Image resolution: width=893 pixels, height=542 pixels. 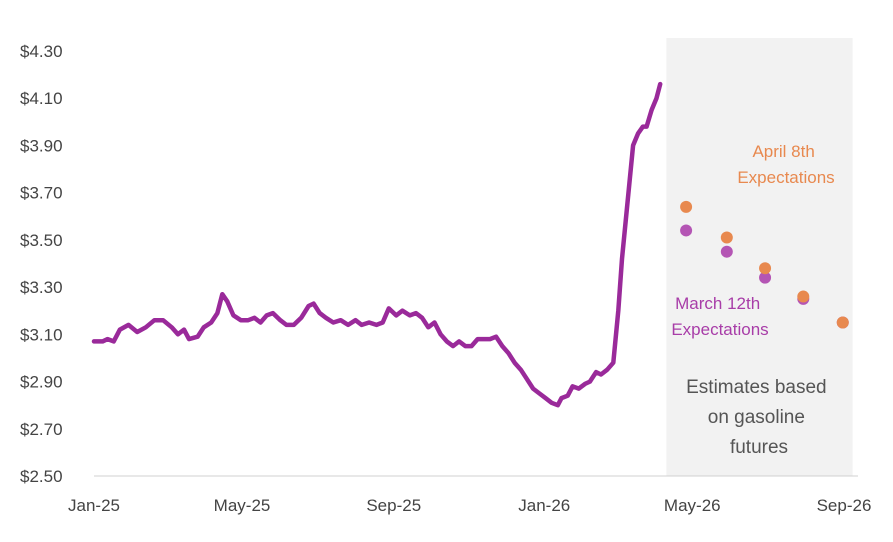 What do you see at coordinates (41, 287) in the screenshot?
I see `y-tick-label: $3.30` at bounding box center [41, 287].